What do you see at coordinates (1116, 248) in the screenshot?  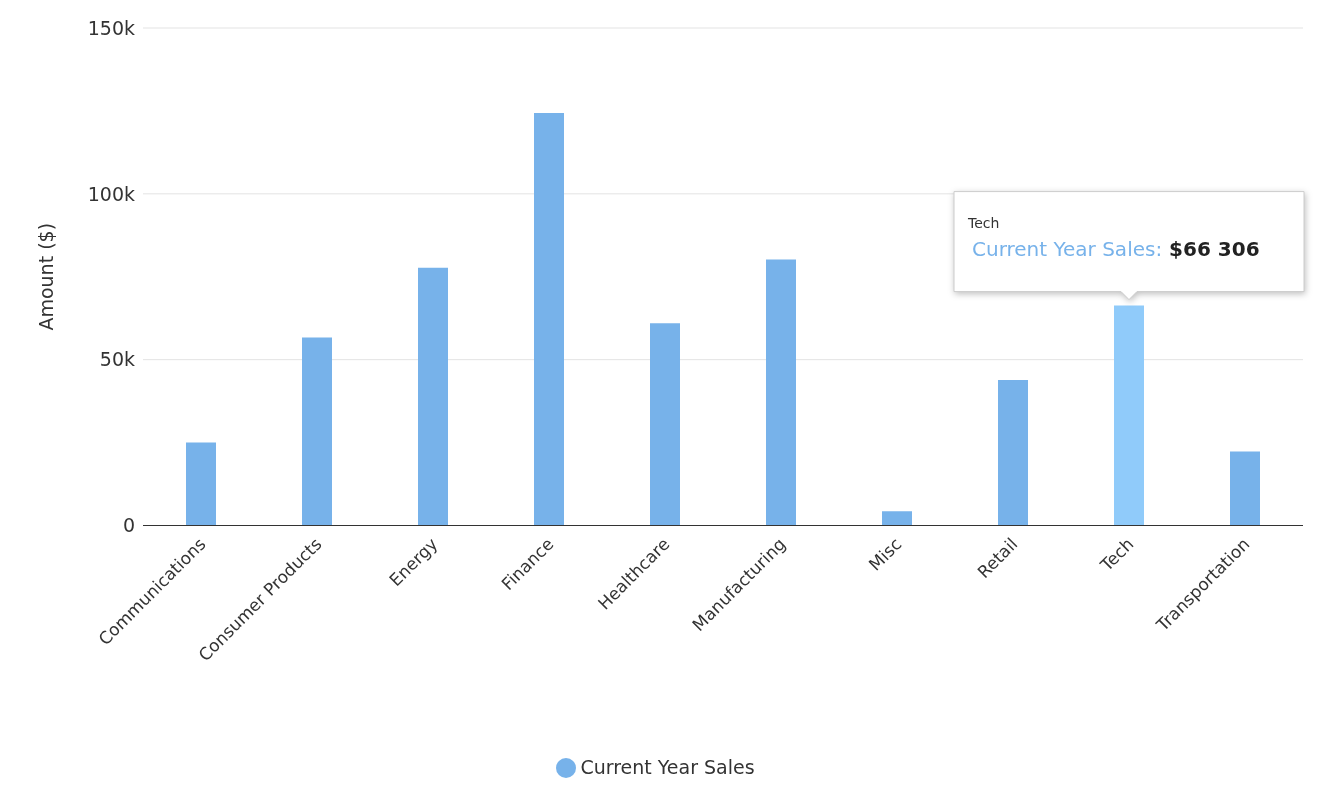 I see `annotation: Current Year Sales: $66 306` at bounding box center [1116, 248].